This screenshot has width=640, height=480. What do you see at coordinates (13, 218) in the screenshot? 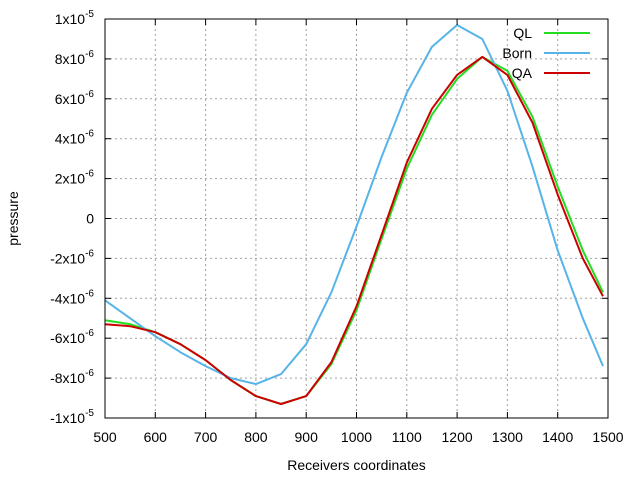
I see `y-axis-label: pressure` at bounding box center [13, 218].